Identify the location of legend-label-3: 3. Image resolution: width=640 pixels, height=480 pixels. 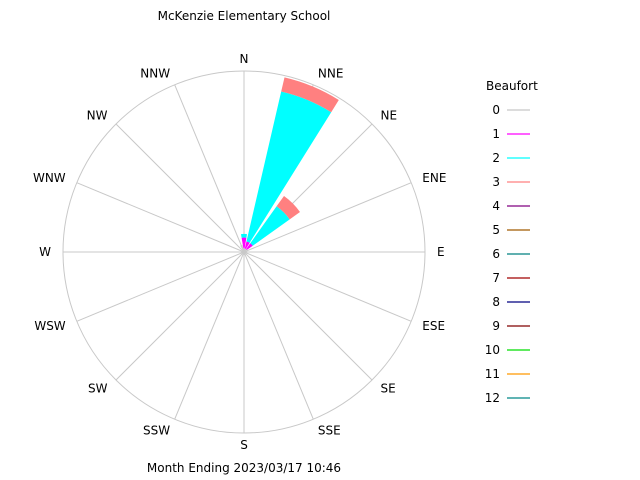
(496, 182).